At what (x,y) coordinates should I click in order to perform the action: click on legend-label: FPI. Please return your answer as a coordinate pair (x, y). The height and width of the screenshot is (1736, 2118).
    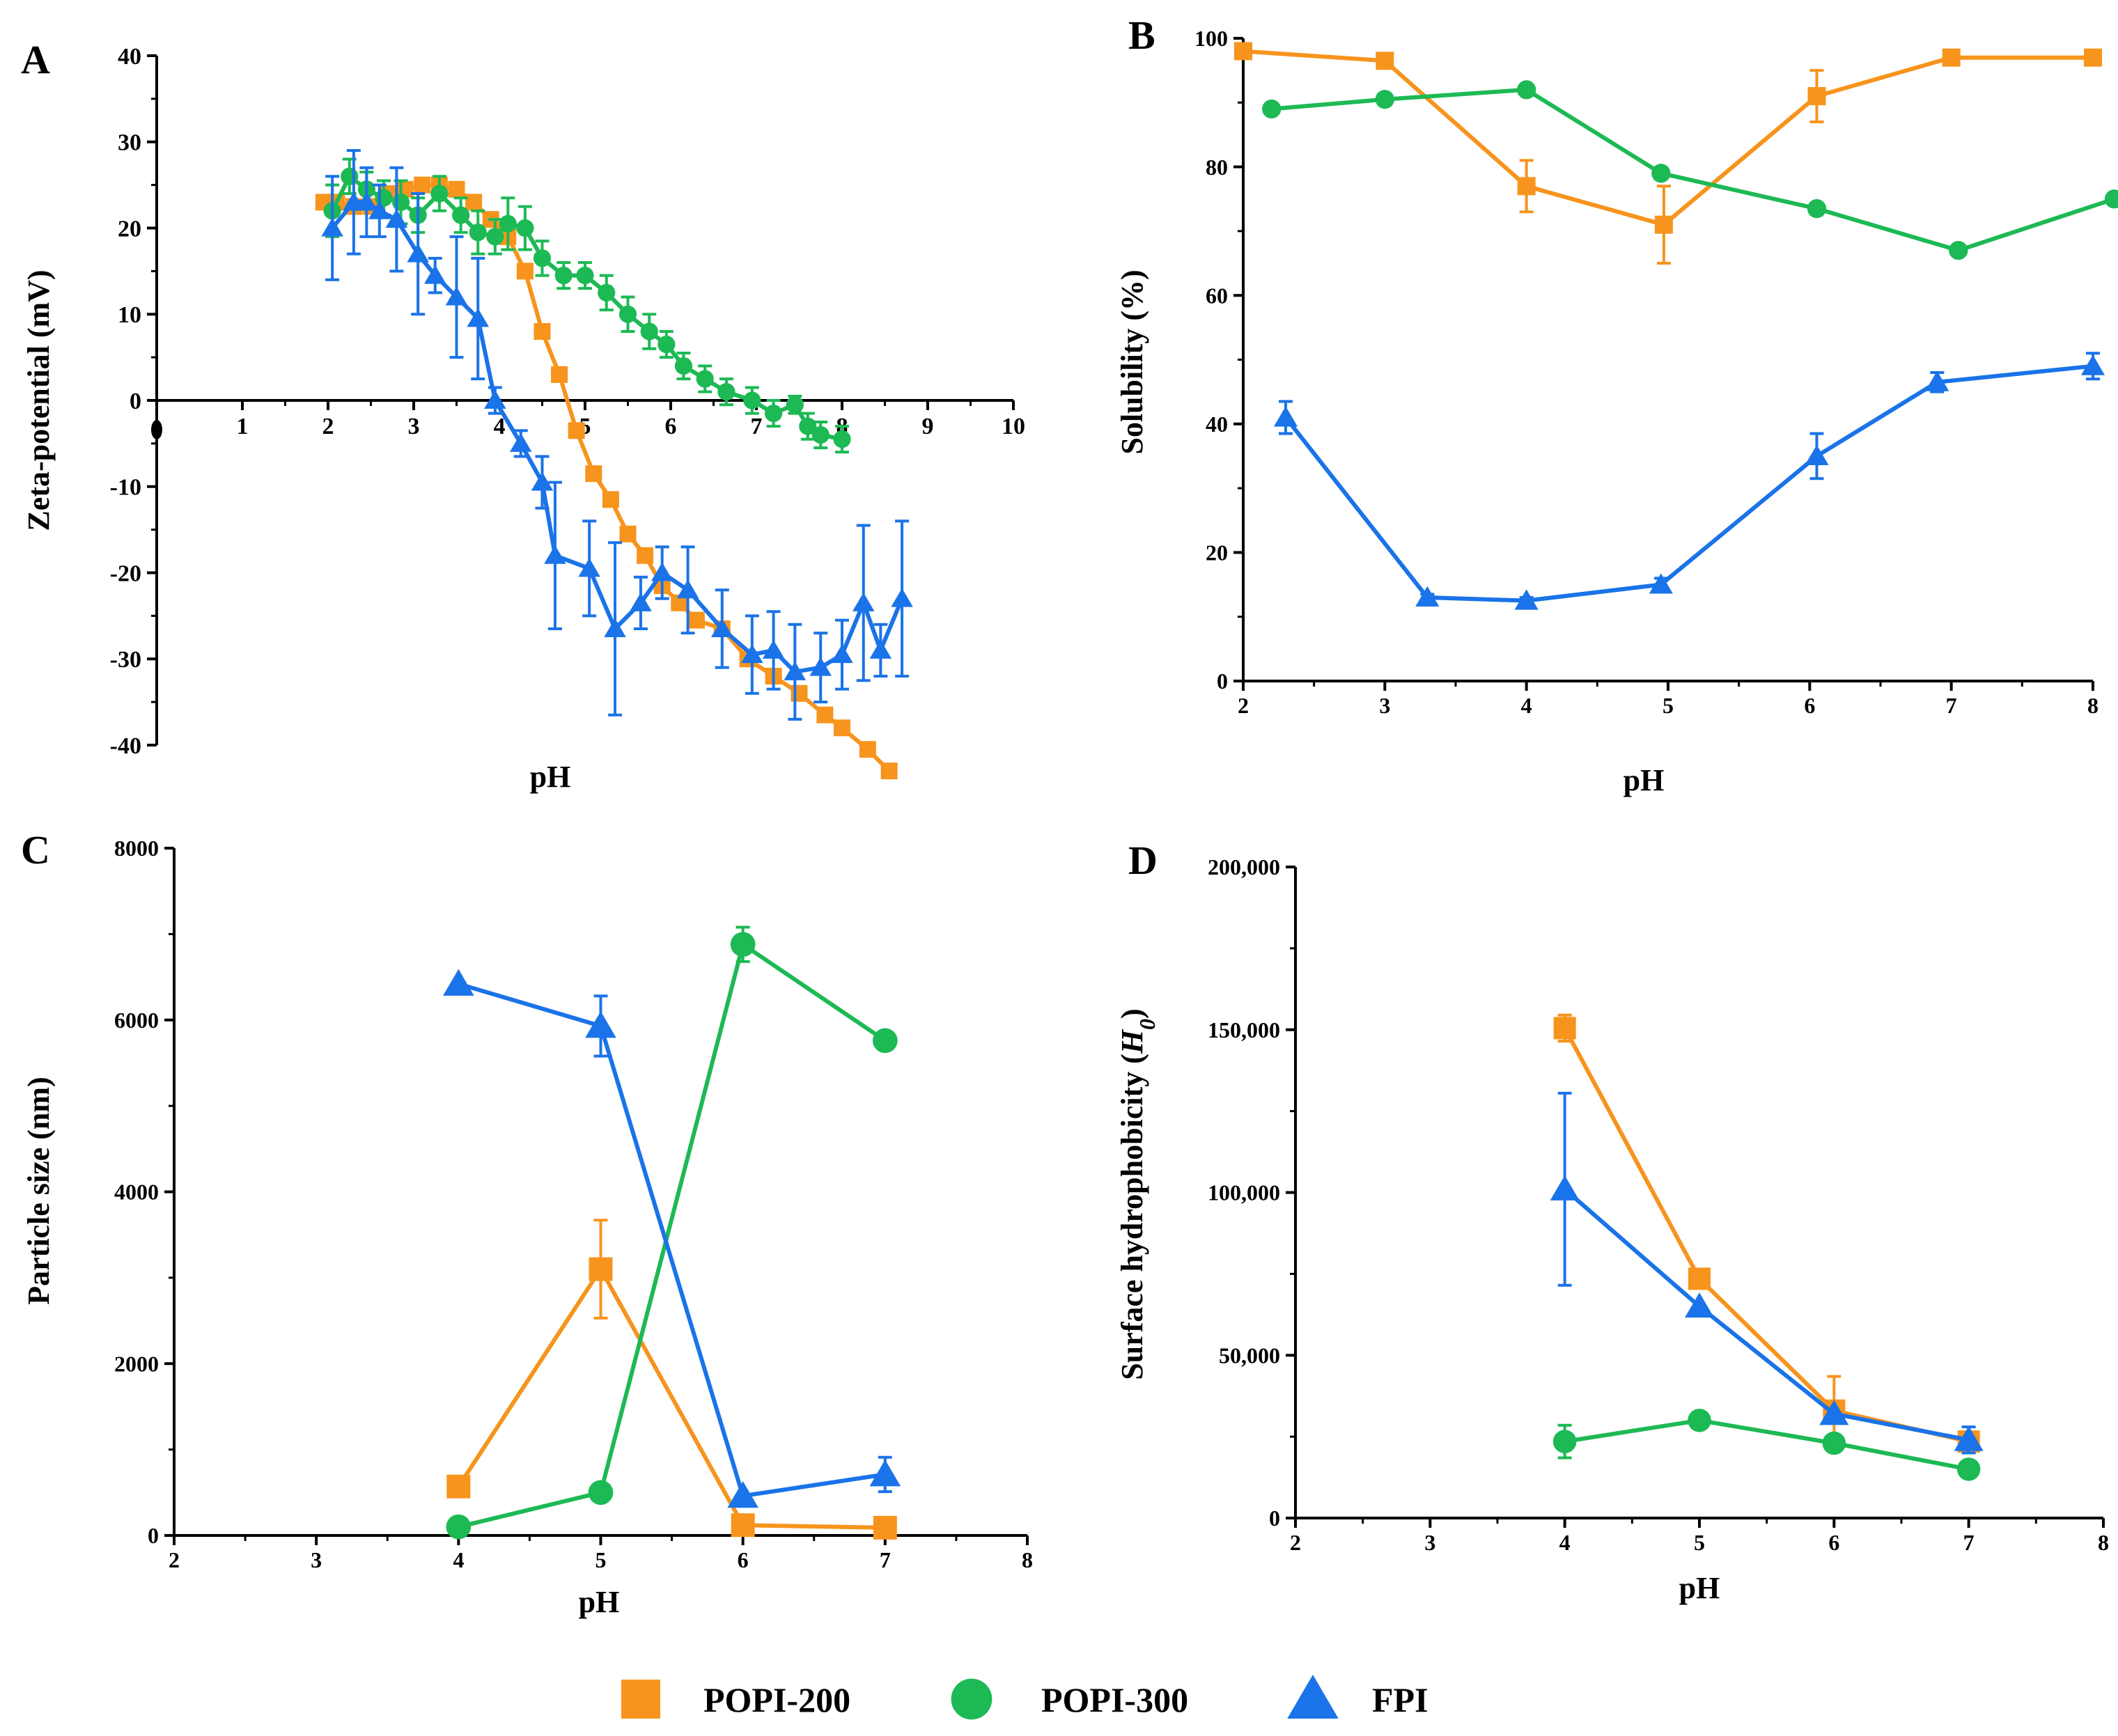
    Looking at the image, I should click on (1400, 1700).